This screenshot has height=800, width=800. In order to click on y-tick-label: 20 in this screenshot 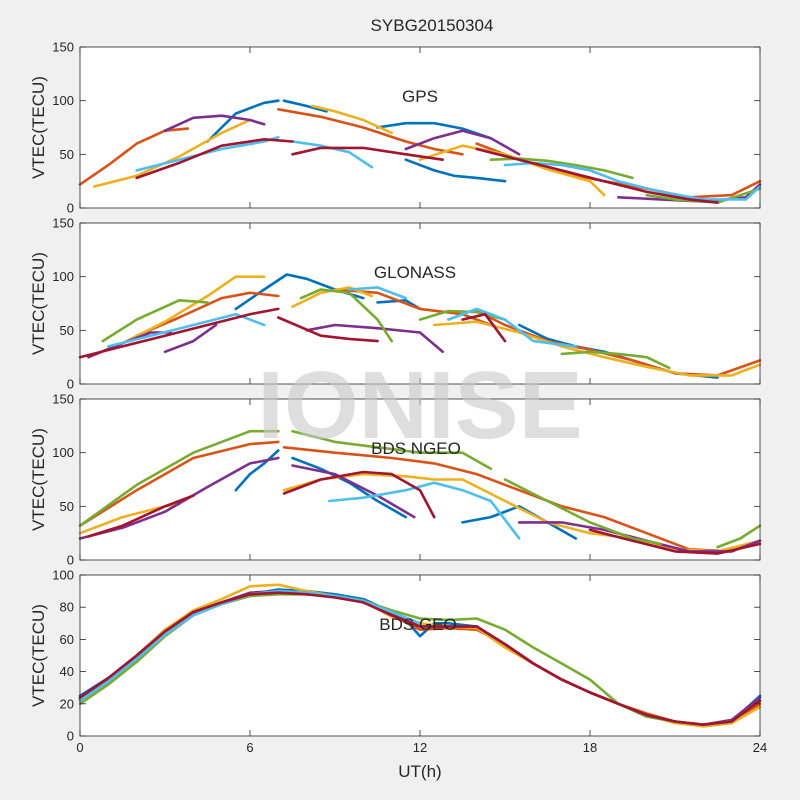, I will do `click(67, 703)`.